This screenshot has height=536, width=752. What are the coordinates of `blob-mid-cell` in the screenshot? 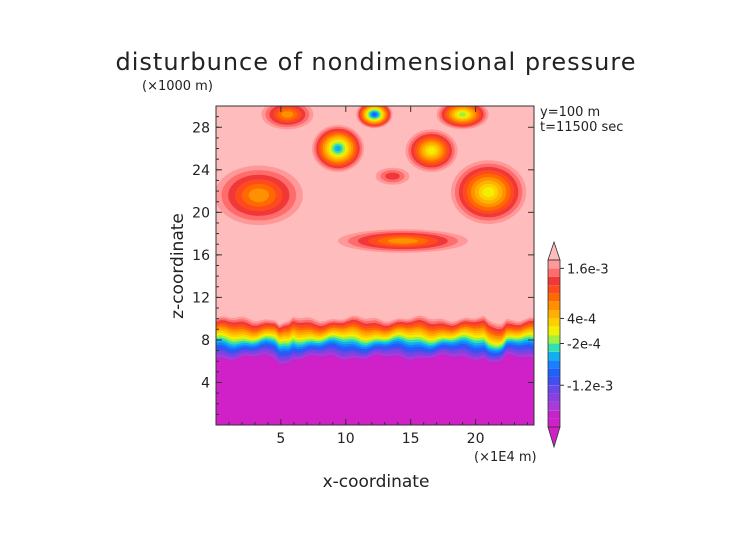 It's located at (338, 148).